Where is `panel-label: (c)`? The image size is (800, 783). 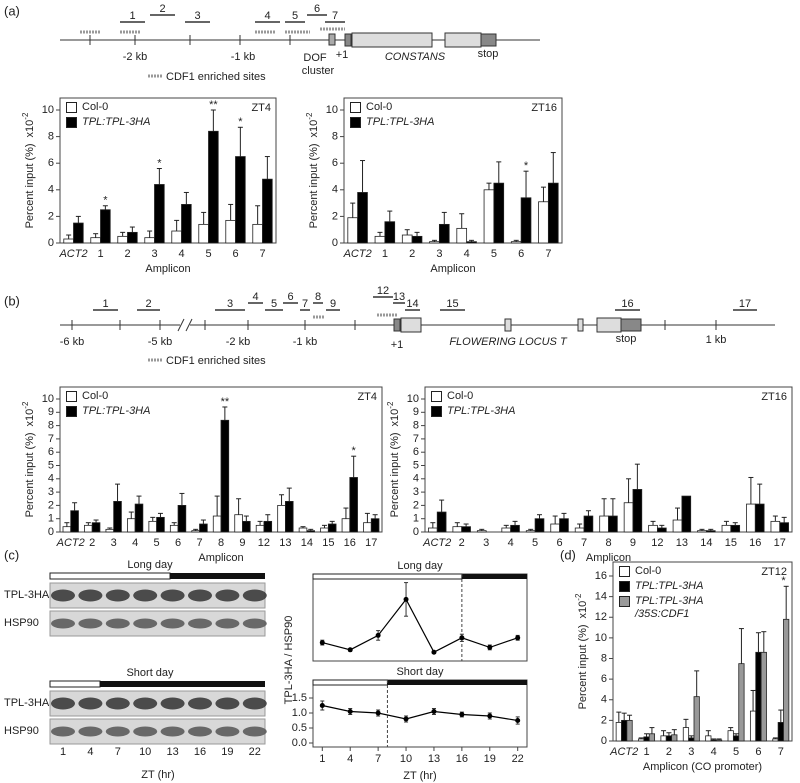
panel-label: (c) is located at coordinates (11, 554).